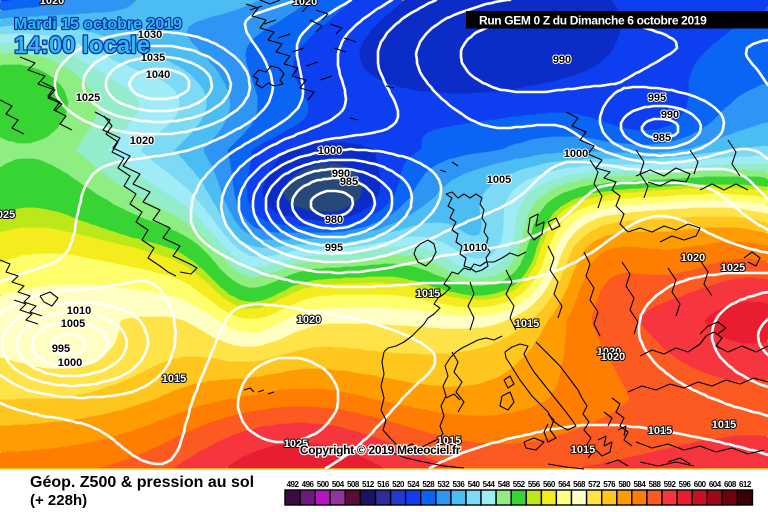 This screenshot has width=768, height=512. Describe the element at coordinates (383, 484) in the screenshot. I see `svg-text: 516` at that location.